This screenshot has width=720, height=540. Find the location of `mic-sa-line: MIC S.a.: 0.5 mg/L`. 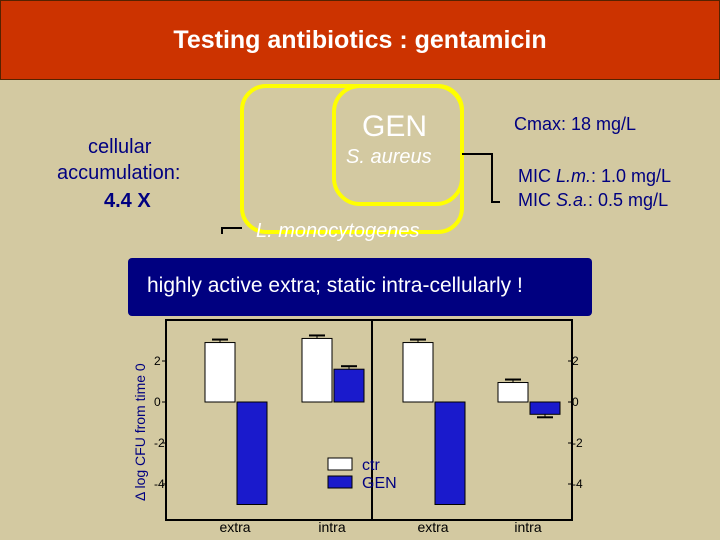

mic-sa-line: MIC S.a.: 0.5 mg/L is located at coordinates (593, 200).